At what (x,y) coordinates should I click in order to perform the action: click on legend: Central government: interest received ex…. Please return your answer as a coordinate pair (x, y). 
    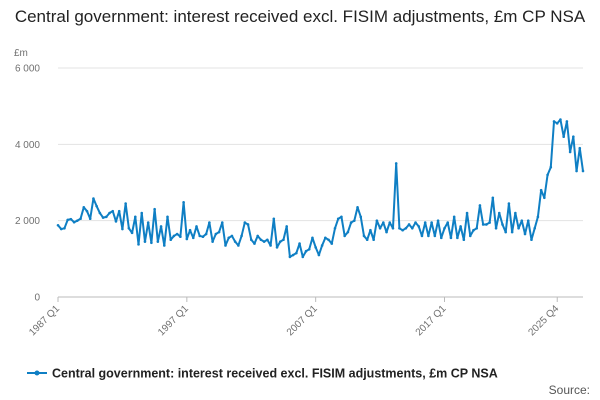
    Looking at the image, I should click on (262, 374).